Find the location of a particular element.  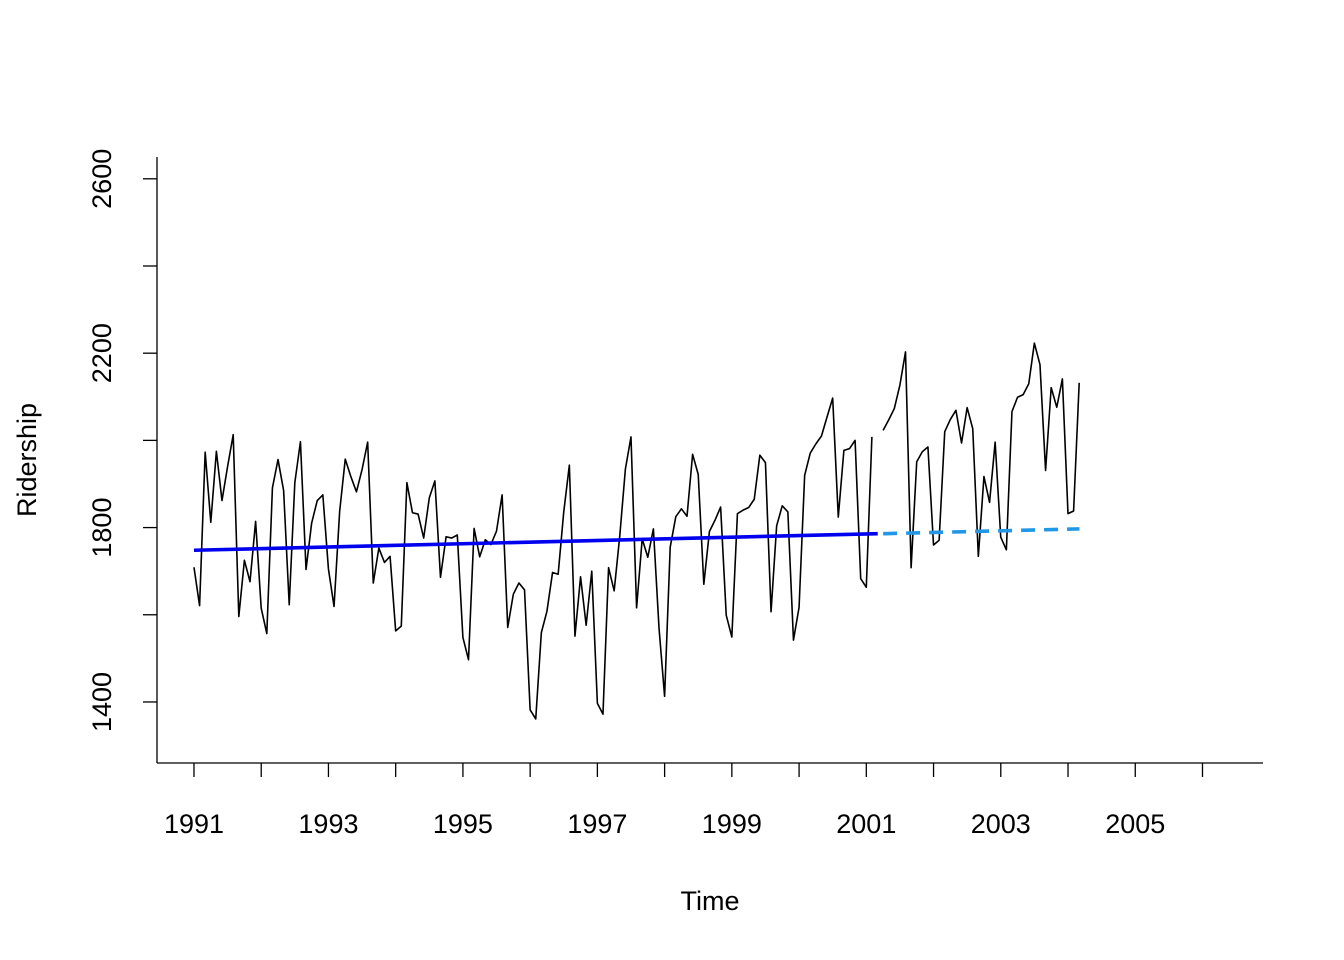

x-tick-label: 2001 is located at coordinates (866, 824).